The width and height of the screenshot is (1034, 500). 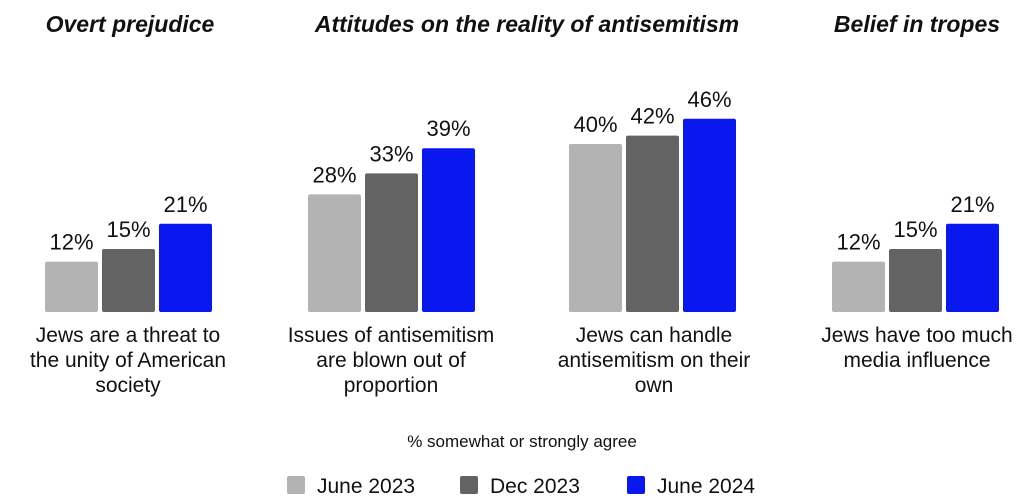 I want to click on bar-3-june-2024, so click(x=709, y=215).